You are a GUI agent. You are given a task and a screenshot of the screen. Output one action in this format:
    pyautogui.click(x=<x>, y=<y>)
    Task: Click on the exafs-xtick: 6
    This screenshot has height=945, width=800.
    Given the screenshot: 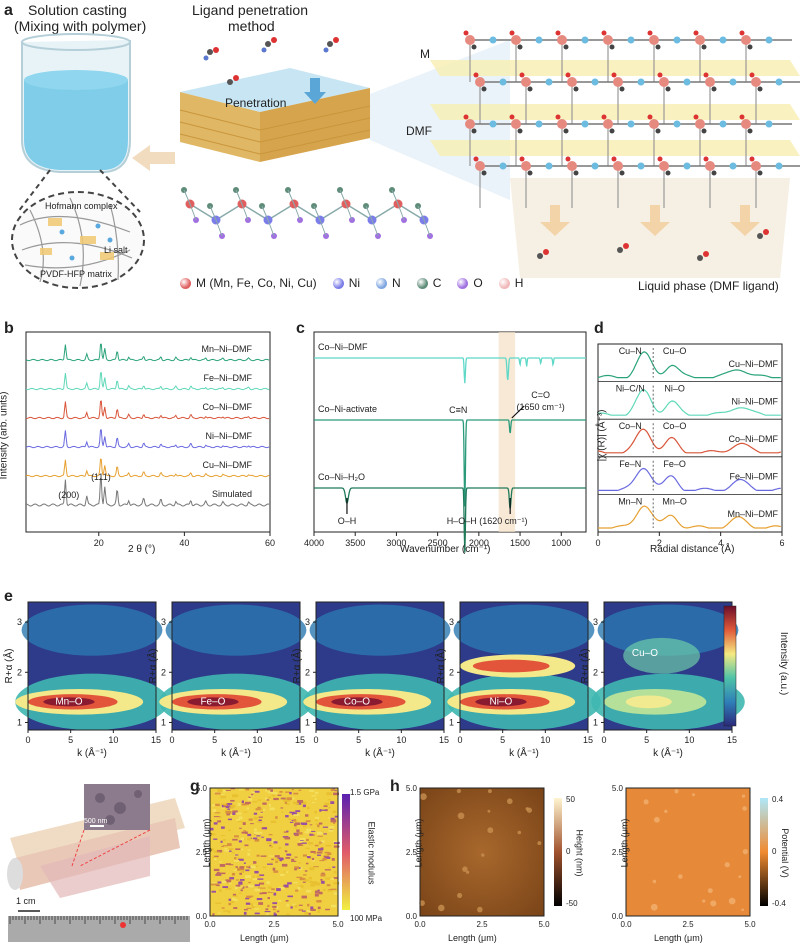 What is the action you would take?
    pyautogui.click(x=781, y=543)
    